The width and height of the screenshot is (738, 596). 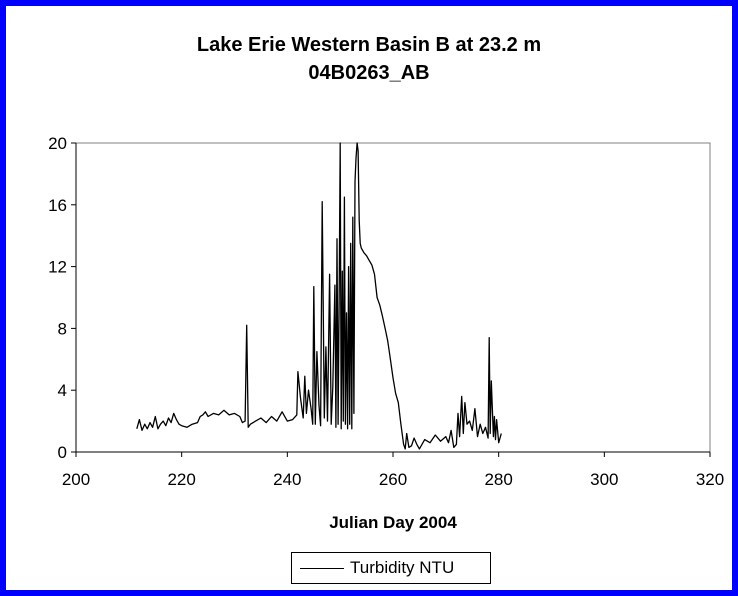 I want to click on legend-label: Turbidity NTU, so click(x=402, y=567).